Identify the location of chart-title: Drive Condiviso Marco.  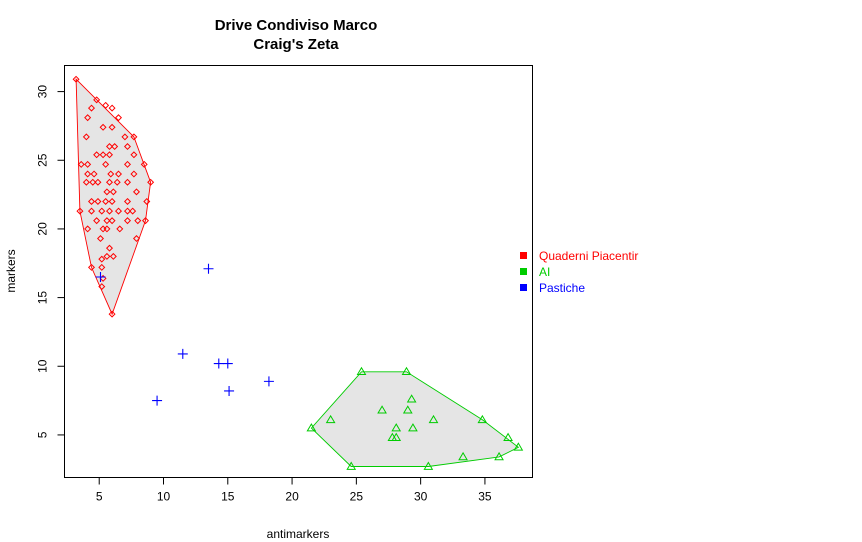
(296, 25).